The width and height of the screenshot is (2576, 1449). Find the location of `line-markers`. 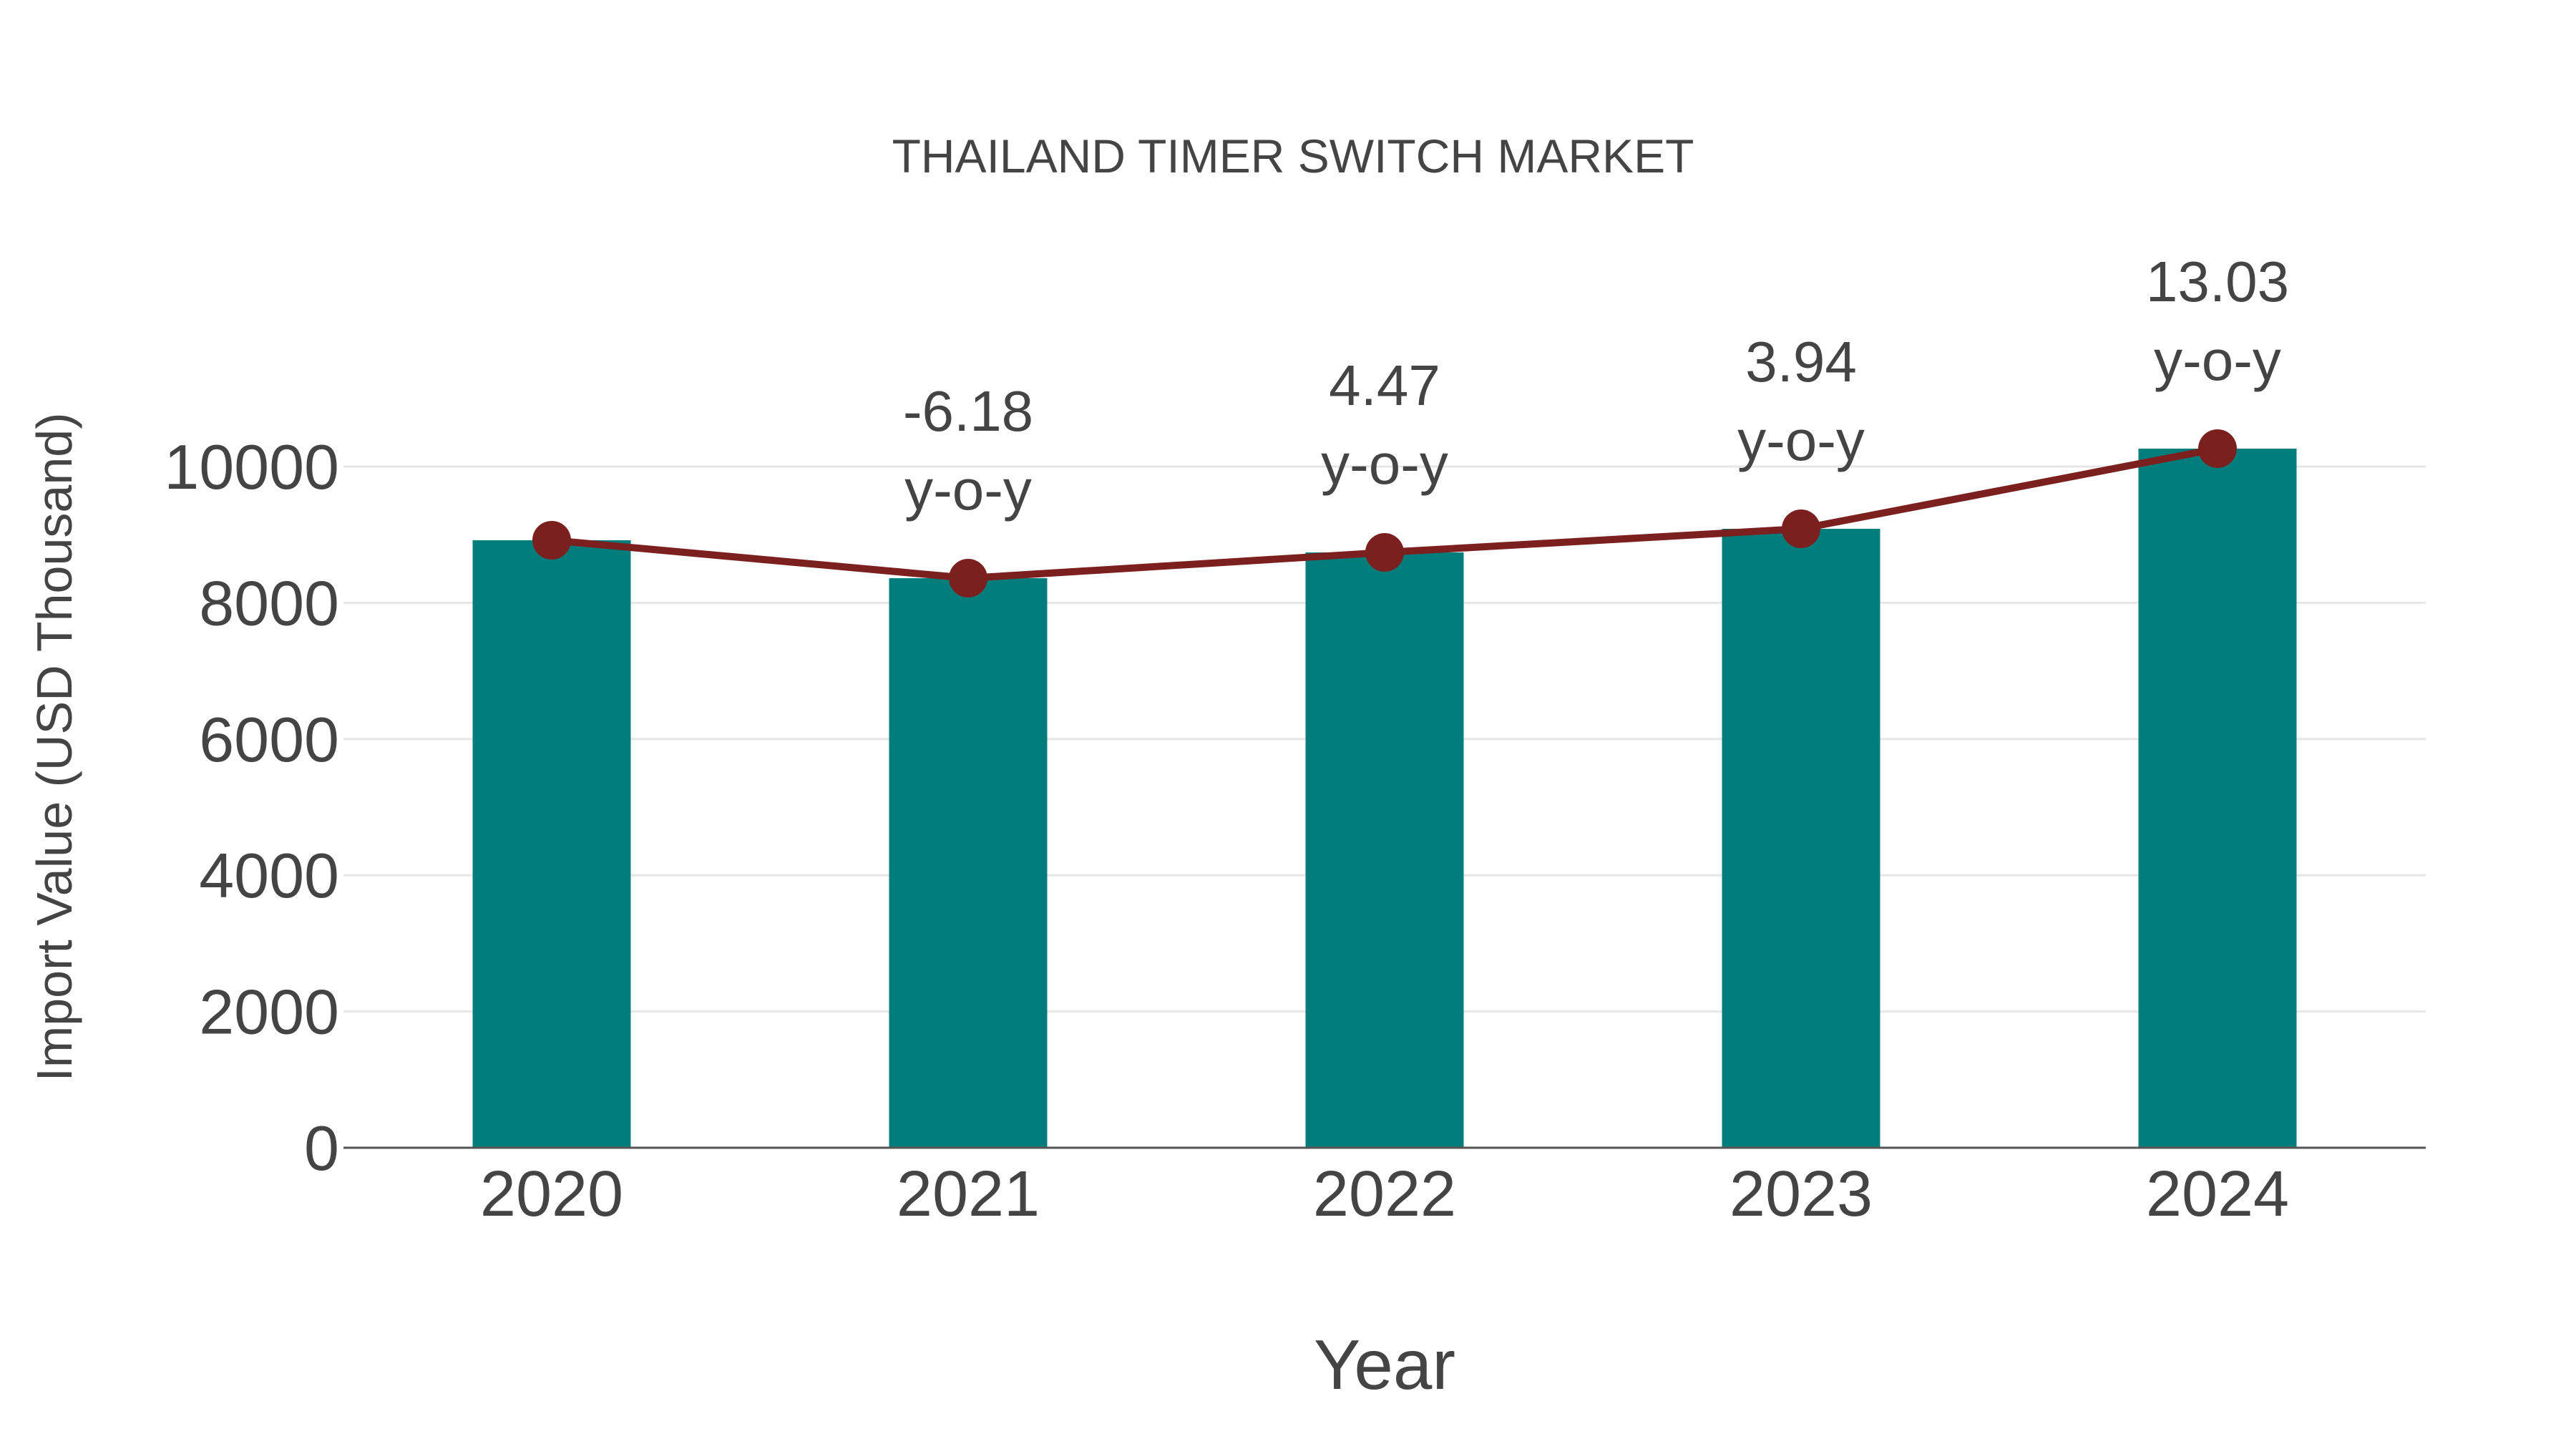

line-markers is located at coordinates (1384, 513).